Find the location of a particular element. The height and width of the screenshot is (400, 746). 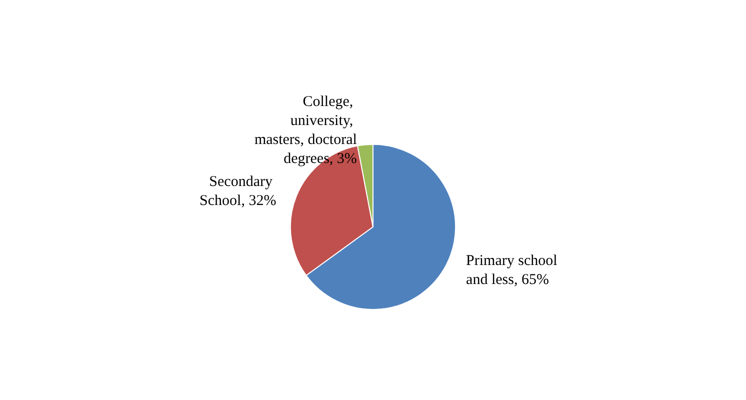

slice-label: Primary school and less, 65% is located at coordinates (514, 270).